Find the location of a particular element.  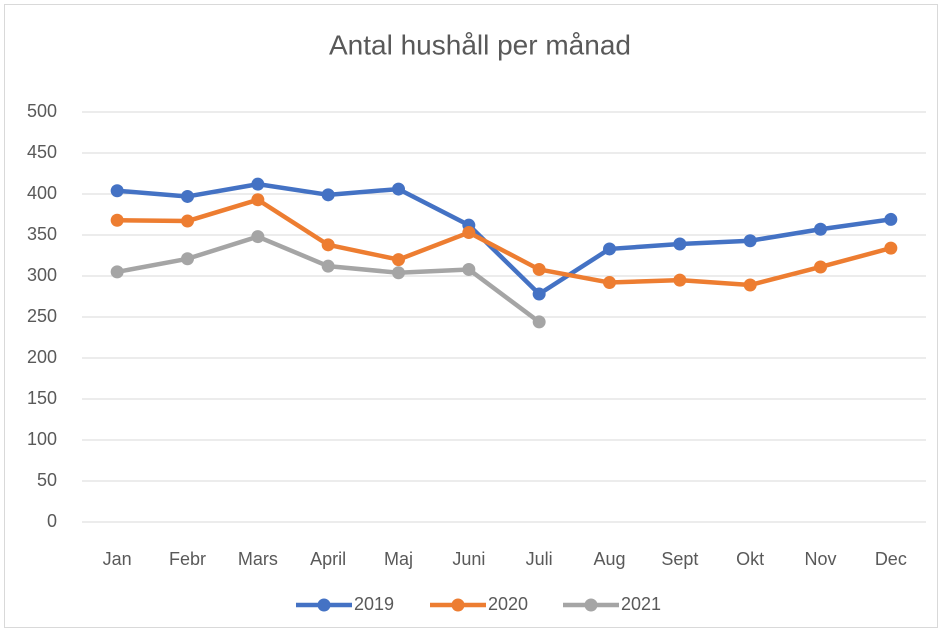

legend-label: 2019 is located at coordinates (374, 604).